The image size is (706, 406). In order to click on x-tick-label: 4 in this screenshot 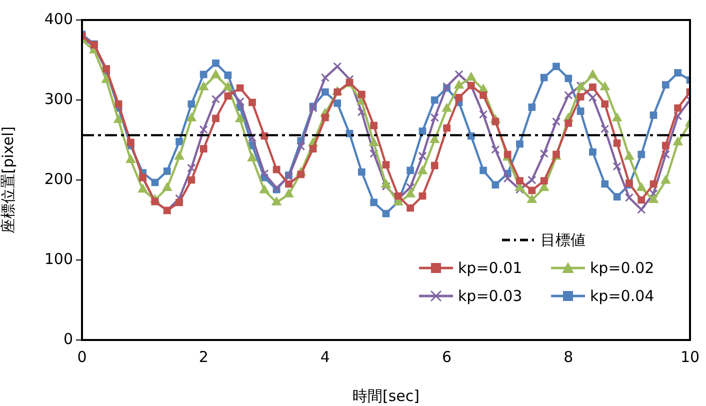, I will do `click(325, 357)`.